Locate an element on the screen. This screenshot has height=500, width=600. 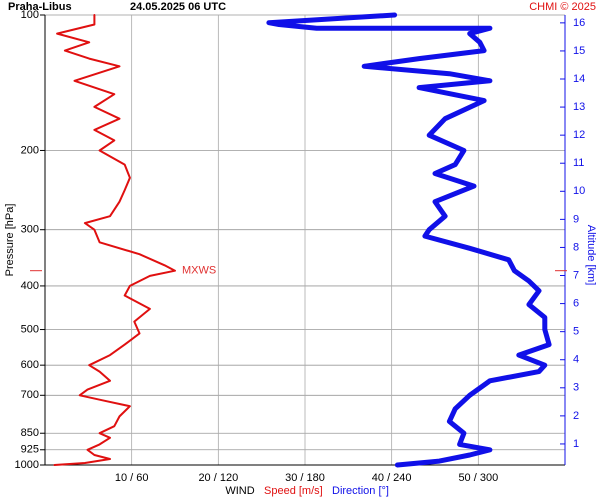
y-tick-label: 600 is located at coordinates (30, 365).